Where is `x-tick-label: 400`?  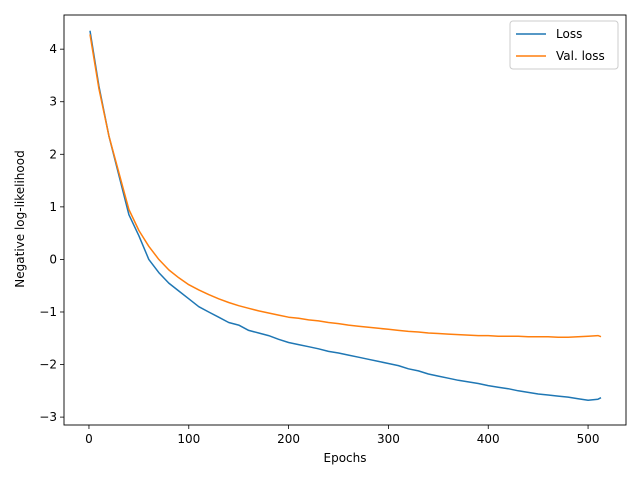 x-tick-label: 400 is located at coordinates (488, 439).